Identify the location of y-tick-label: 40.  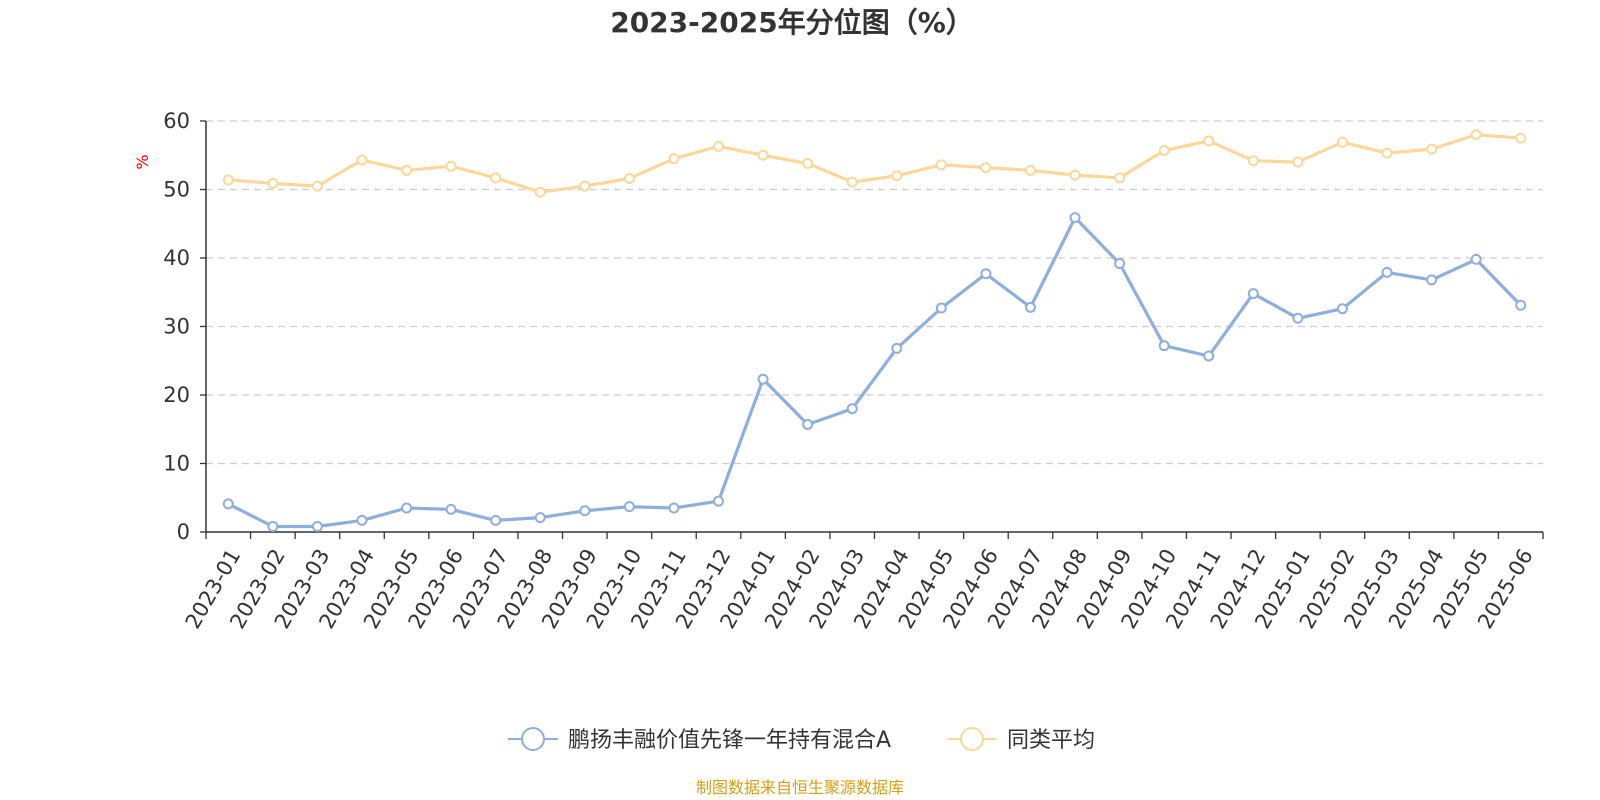
(176, 258).